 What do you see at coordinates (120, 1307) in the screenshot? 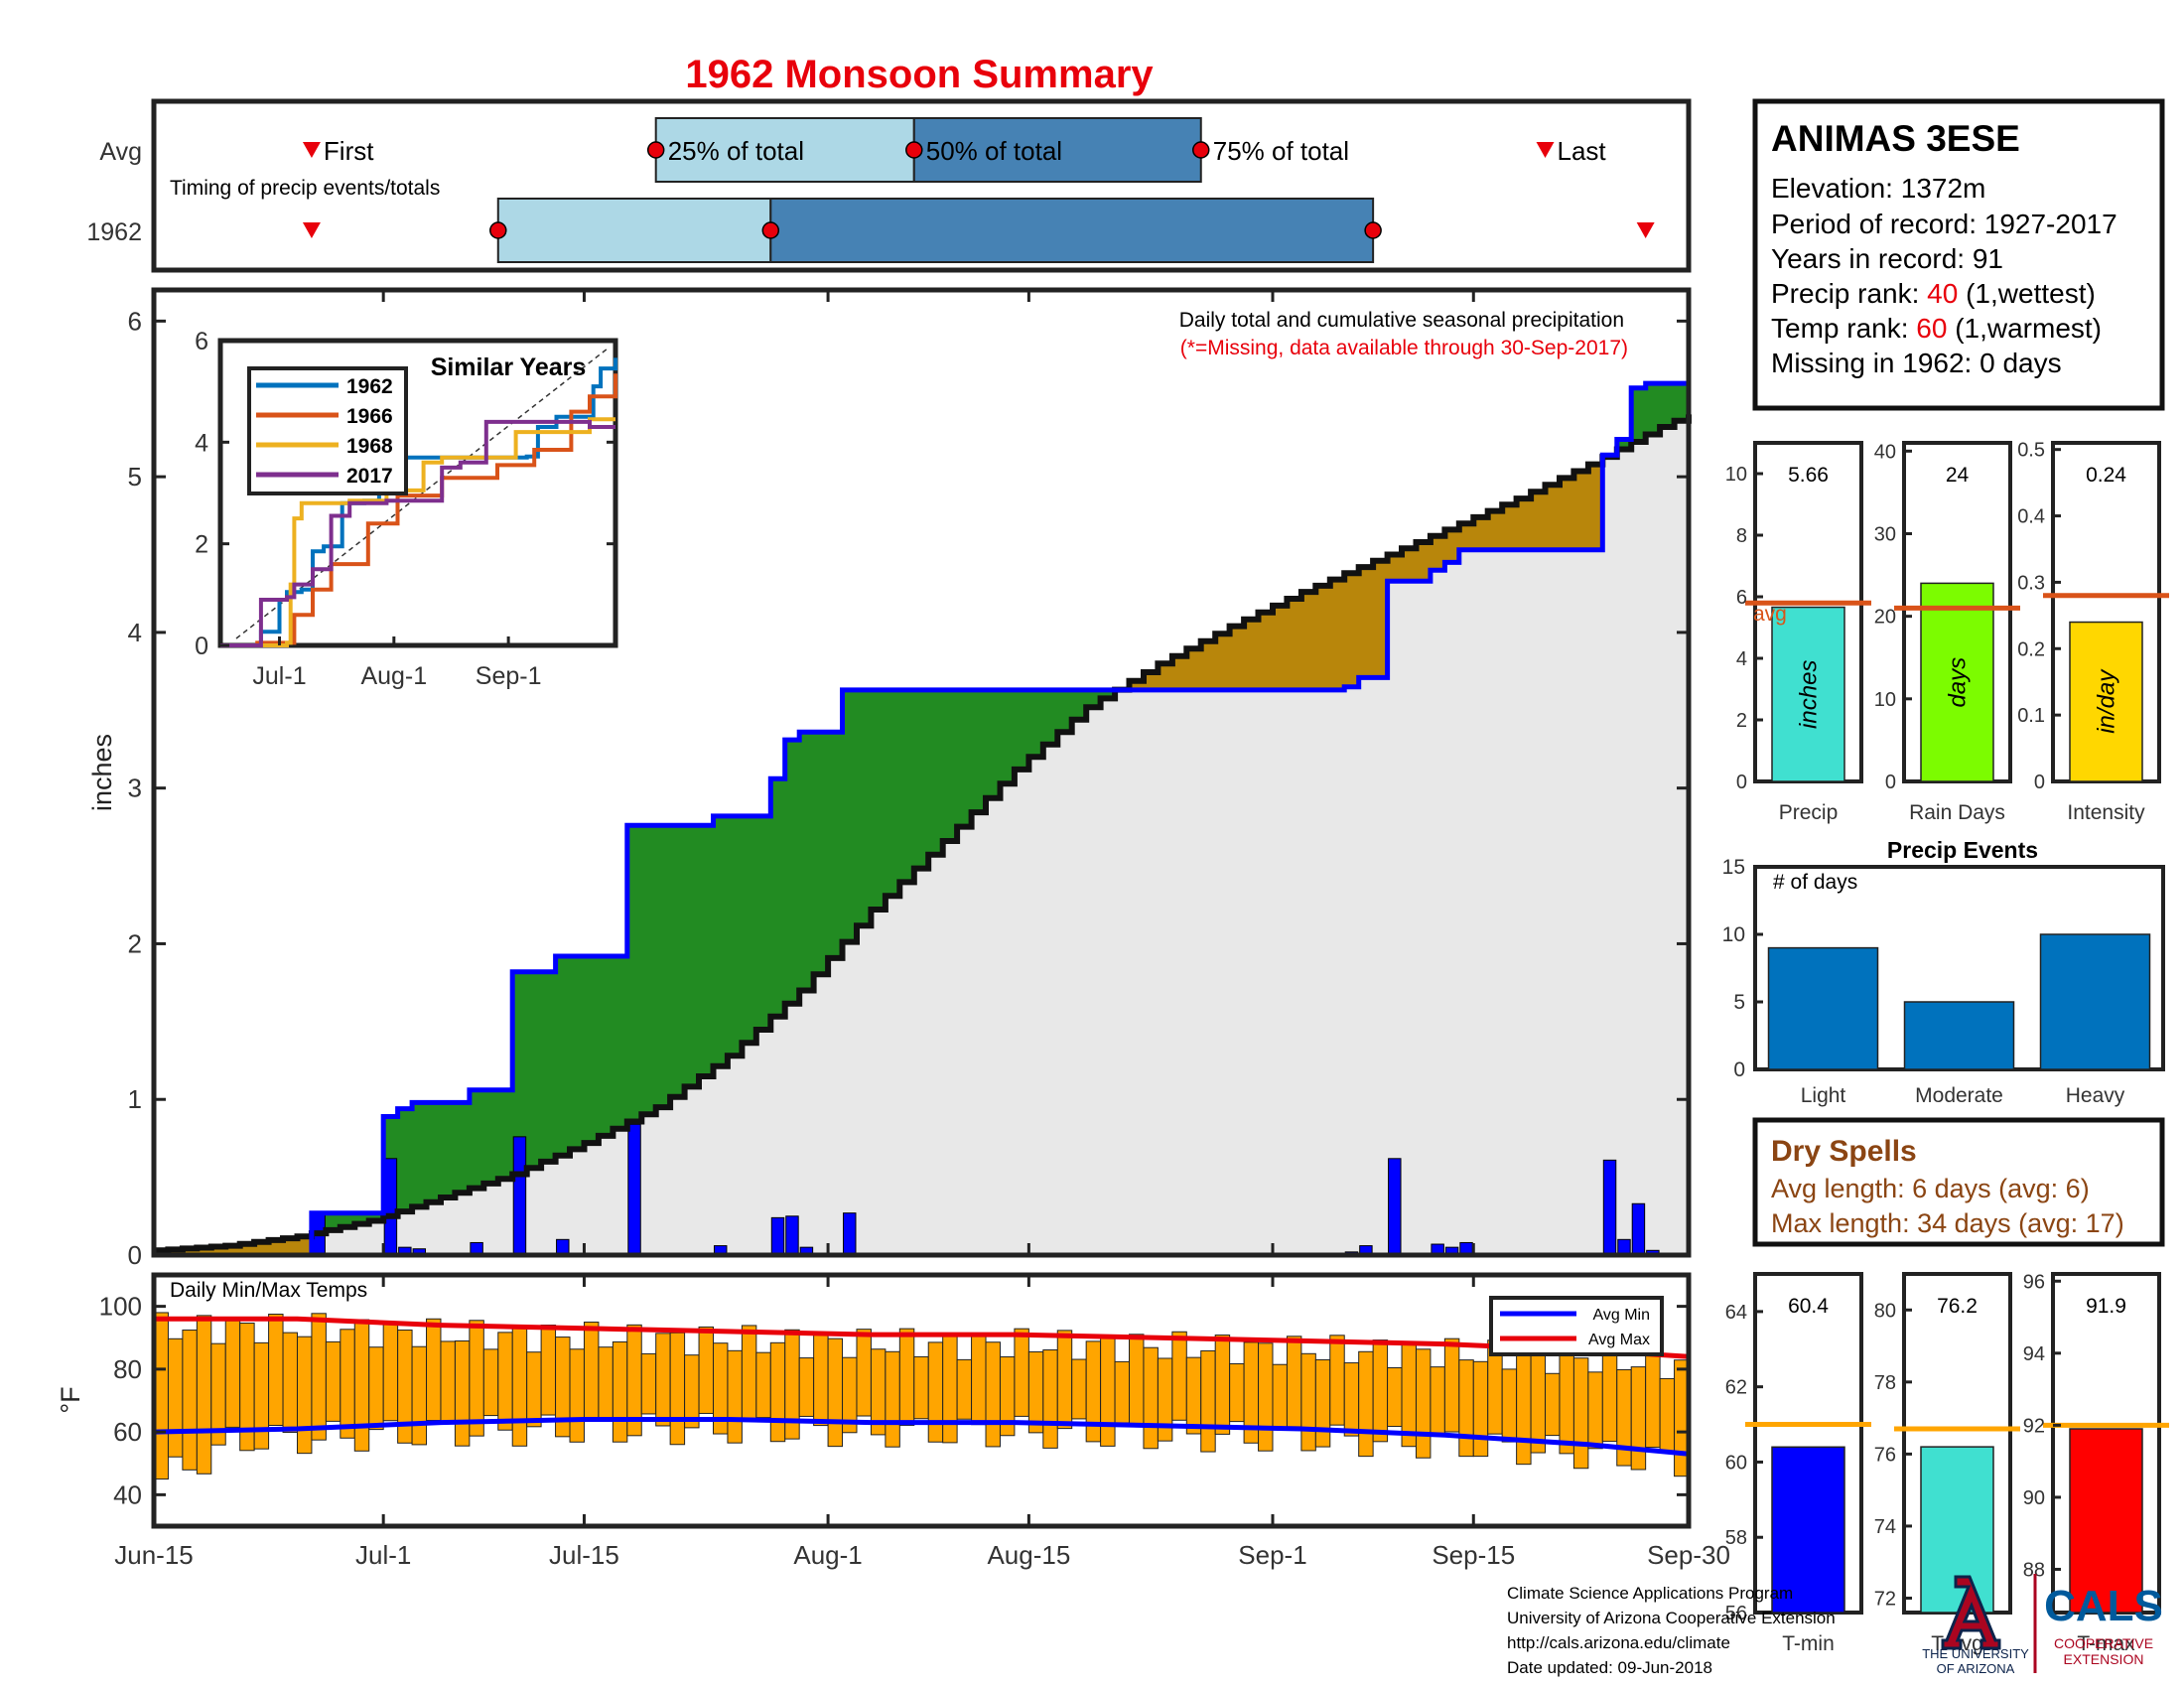
I see `temp-y-tick-label: 100` at bounding box center [120, 1307].